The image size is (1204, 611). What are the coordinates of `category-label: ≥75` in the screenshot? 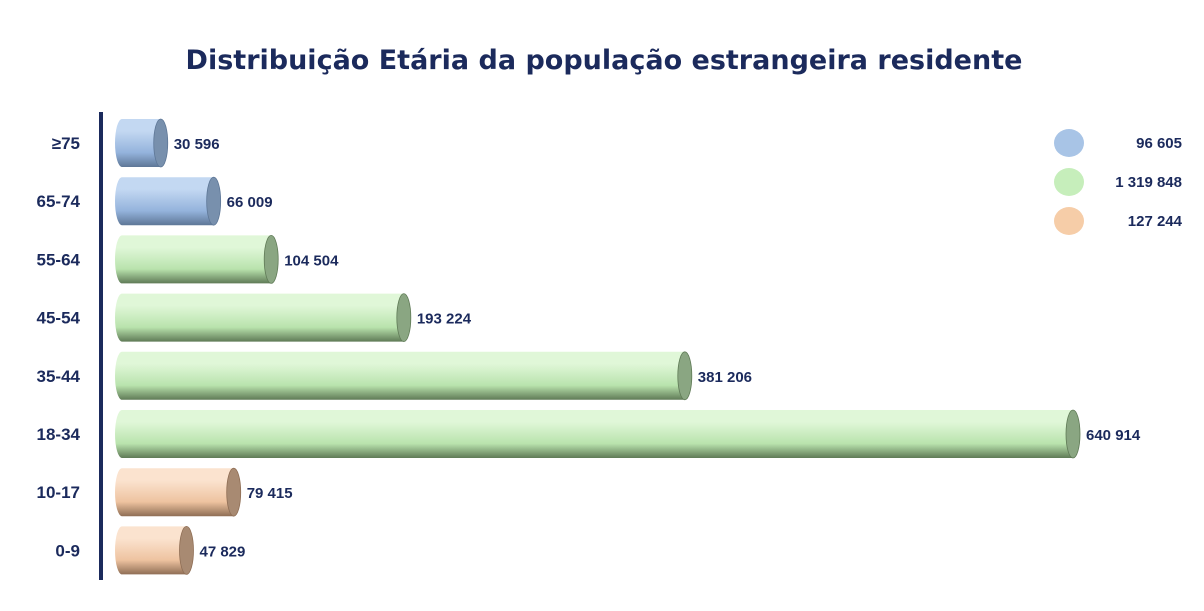 It's located at (66, 143).